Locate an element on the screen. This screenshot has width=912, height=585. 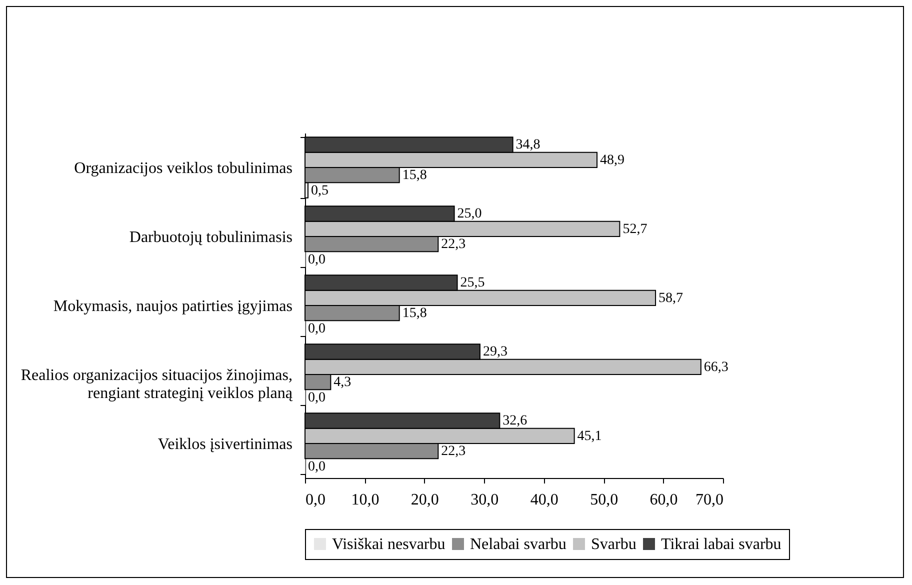
legend-label: Visiškai nesvarbu is located at coordinates (389, 544).